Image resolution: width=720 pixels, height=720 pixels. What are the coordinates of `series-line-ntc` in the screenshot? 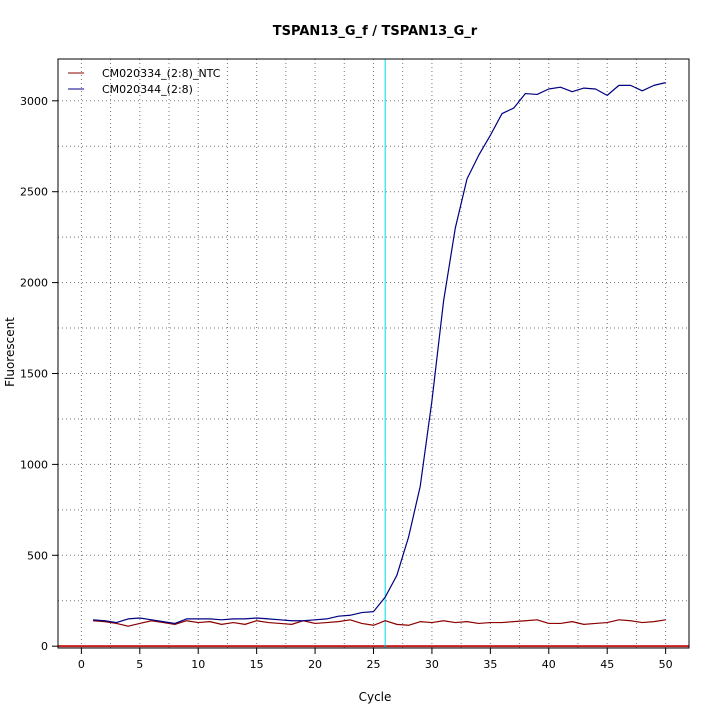 It's located at (379, 623).